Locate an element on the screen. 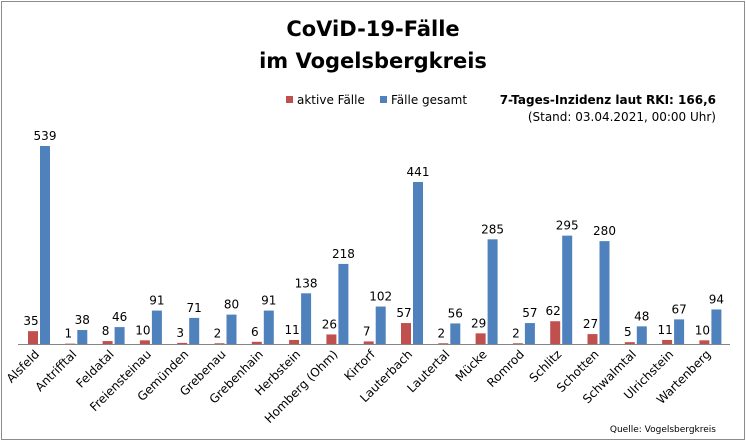 The height and width of the screenshot is (441, 746). data-label-total: 67 is located at coordinates (678, 309).